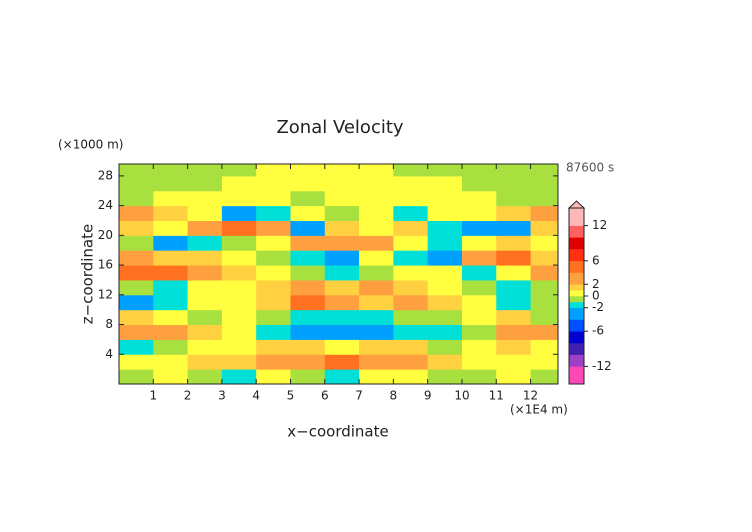 The image size is (752, 532). Describe the element at coordinates (105, 205) in the screenshot. I see `y-tick-label: 24` at that location.